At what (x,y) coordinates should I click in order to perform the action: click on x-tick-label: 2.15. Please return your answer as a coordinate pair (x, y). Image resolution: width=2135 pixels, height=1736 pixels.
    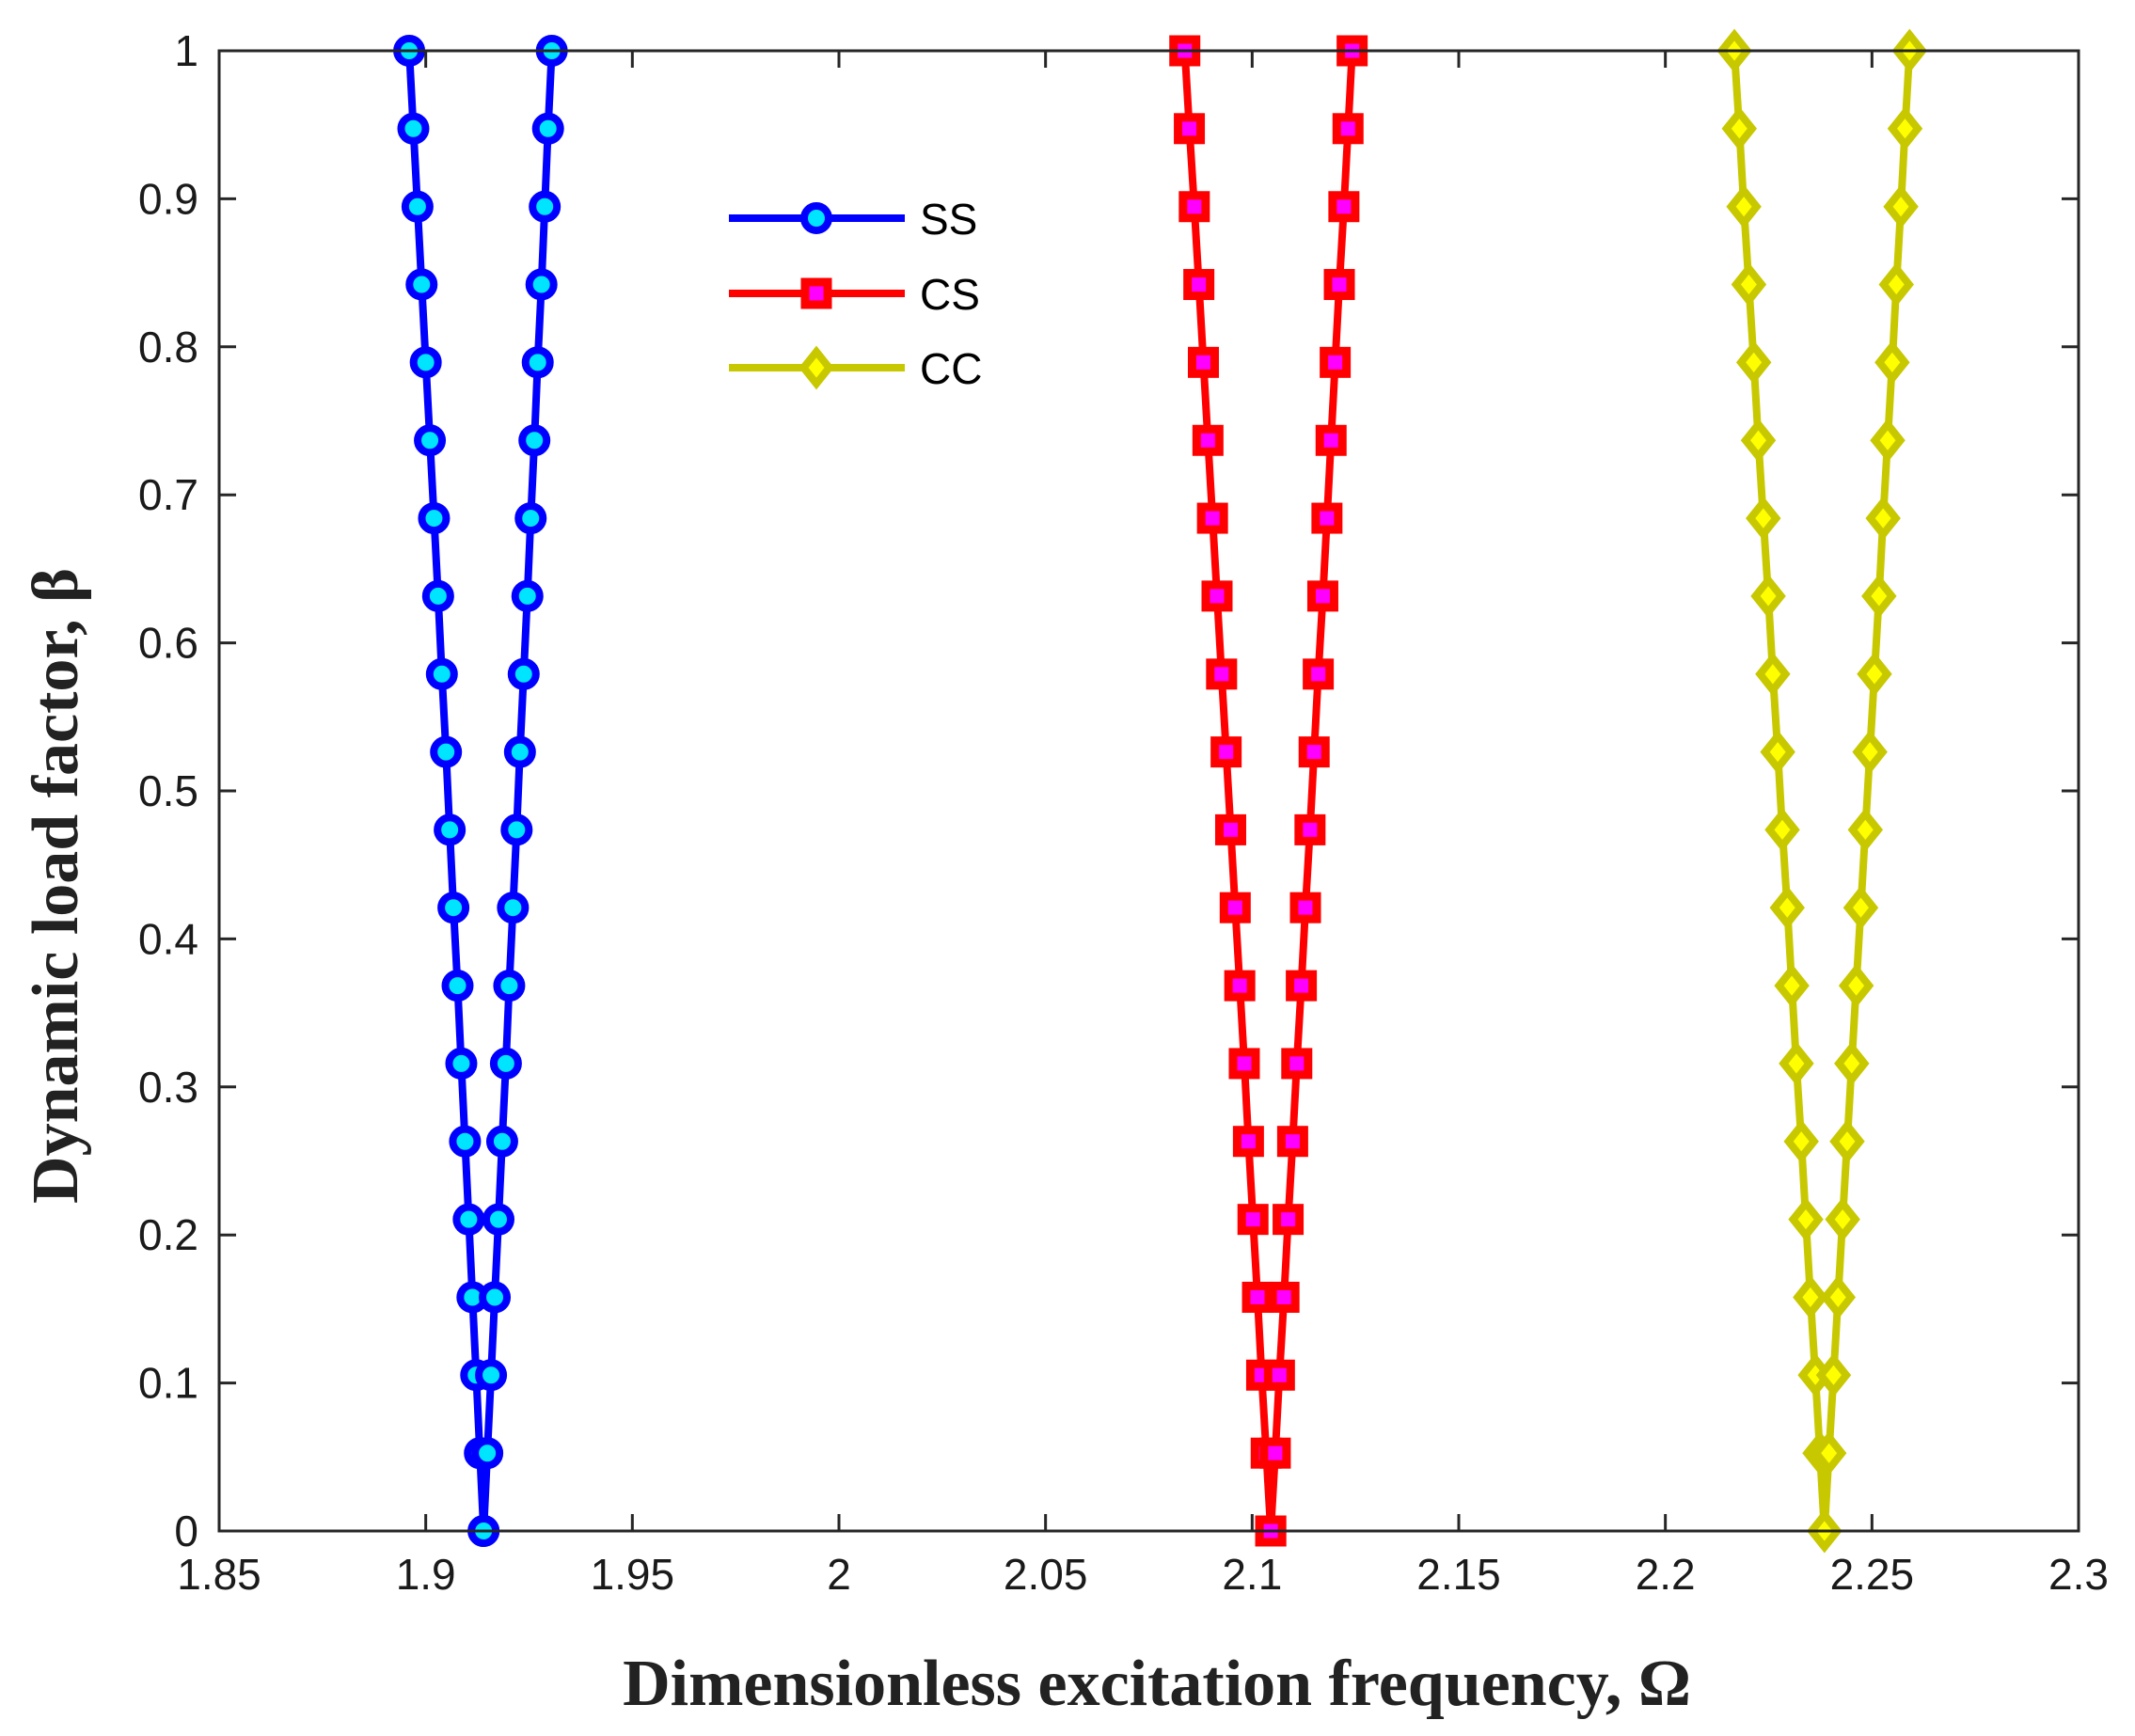
    Looking at the image, I should click on (1458, 1574).